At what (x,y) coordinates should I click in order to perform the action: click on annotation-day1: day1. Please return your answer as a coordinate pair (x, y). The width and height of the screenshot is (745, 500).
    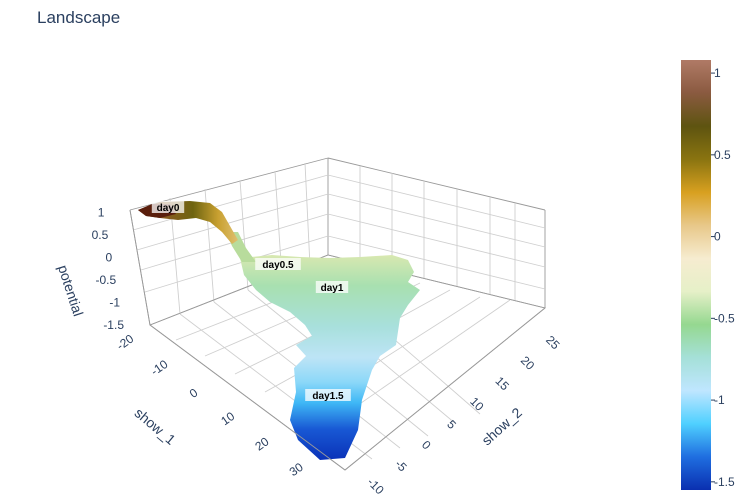
    Looking at the image, I should click on (332, 288).